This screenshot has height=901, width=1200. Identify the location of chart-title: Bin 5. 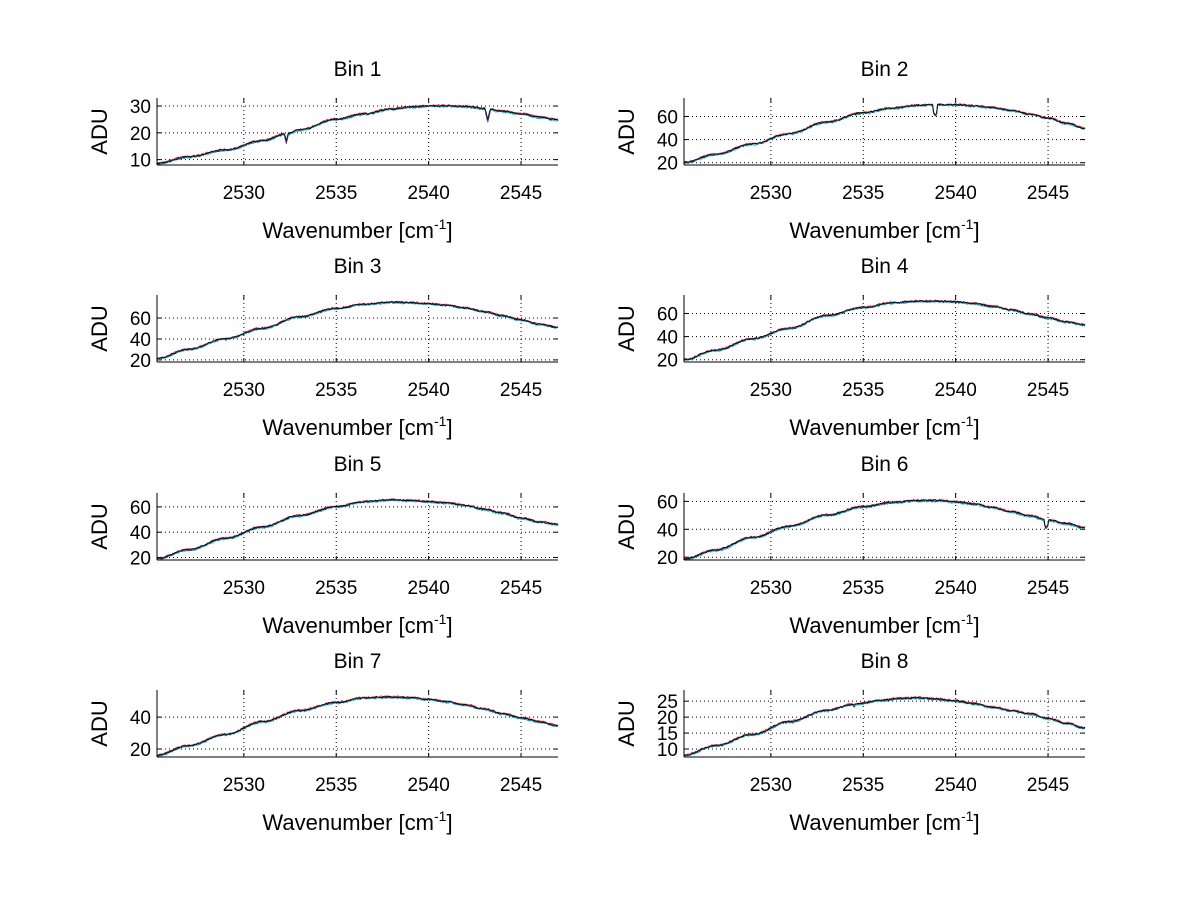
(358, 464).